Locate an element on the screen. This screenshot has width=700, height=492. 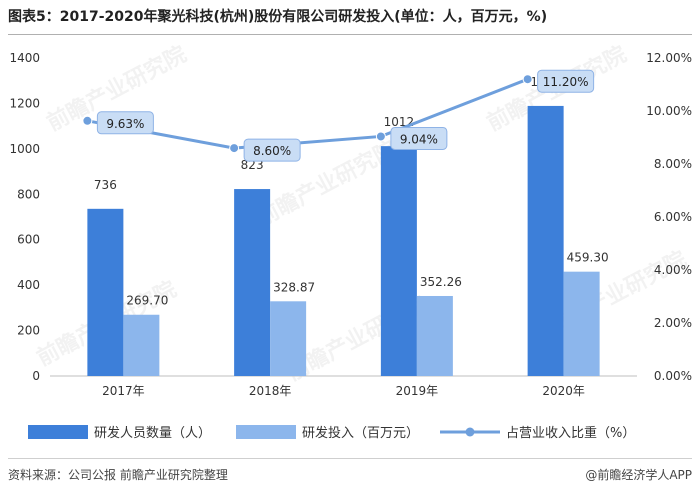
y-right-tick-label: 10.00% is located at coordinates (669, 111).